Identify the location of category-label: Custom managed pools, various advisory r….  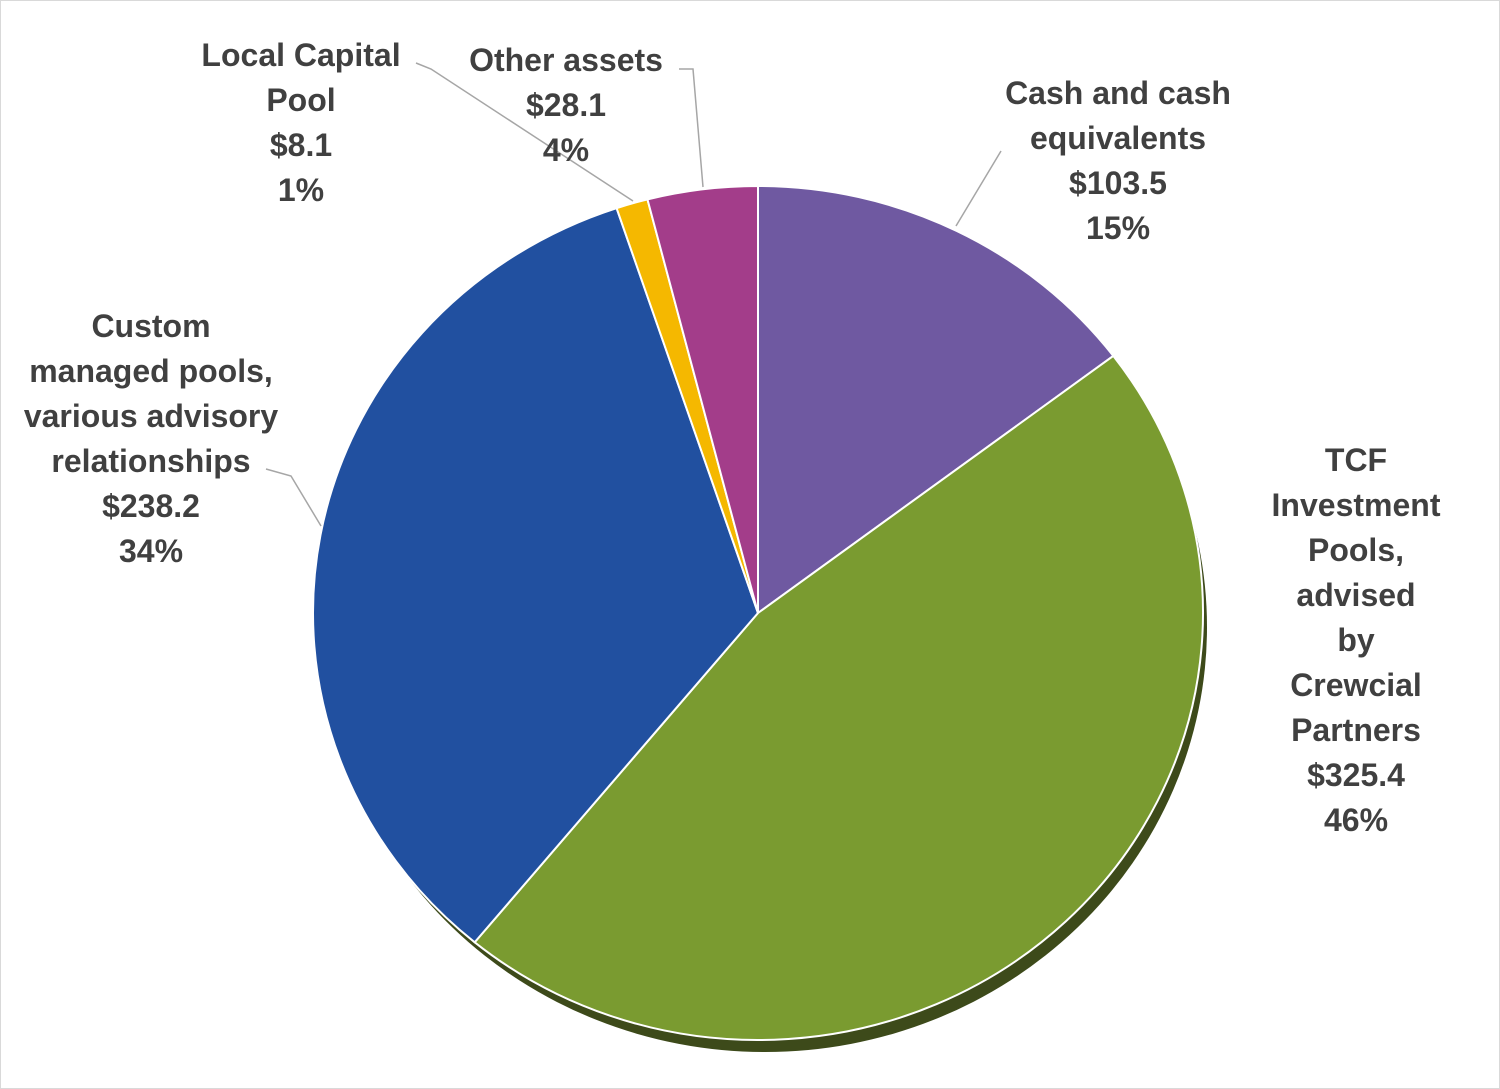
(151, 393).